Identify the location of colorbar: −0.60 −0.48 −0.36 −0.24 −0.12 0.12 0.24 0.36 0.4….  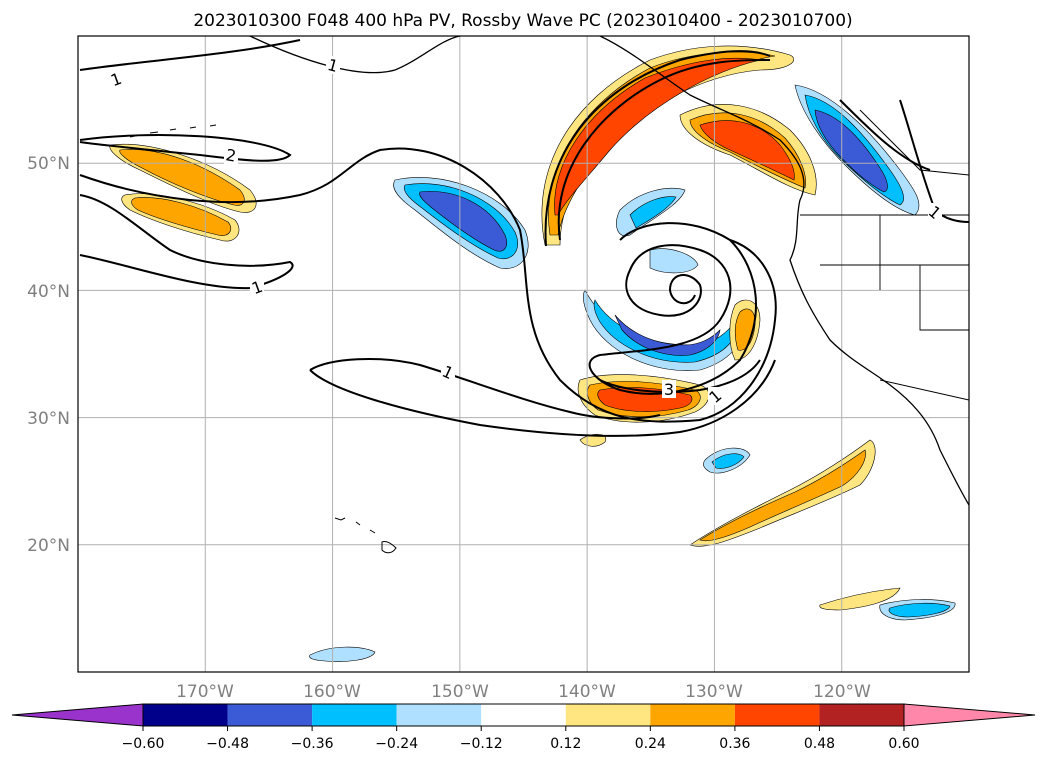
(523, 727).